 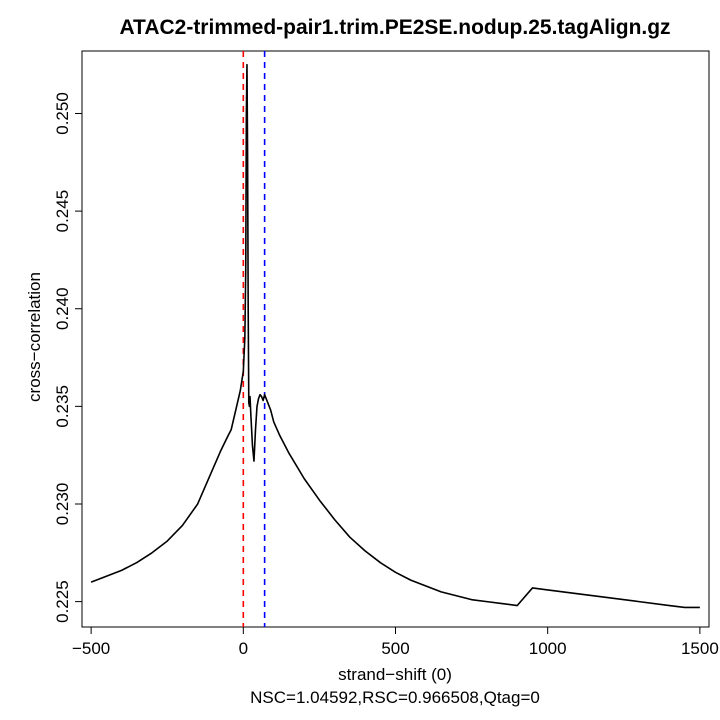 What do you see at coordinates (62, 504) in the screenshot?
I see `y-tick-label: 0.230` at bounding box center [62, 504].